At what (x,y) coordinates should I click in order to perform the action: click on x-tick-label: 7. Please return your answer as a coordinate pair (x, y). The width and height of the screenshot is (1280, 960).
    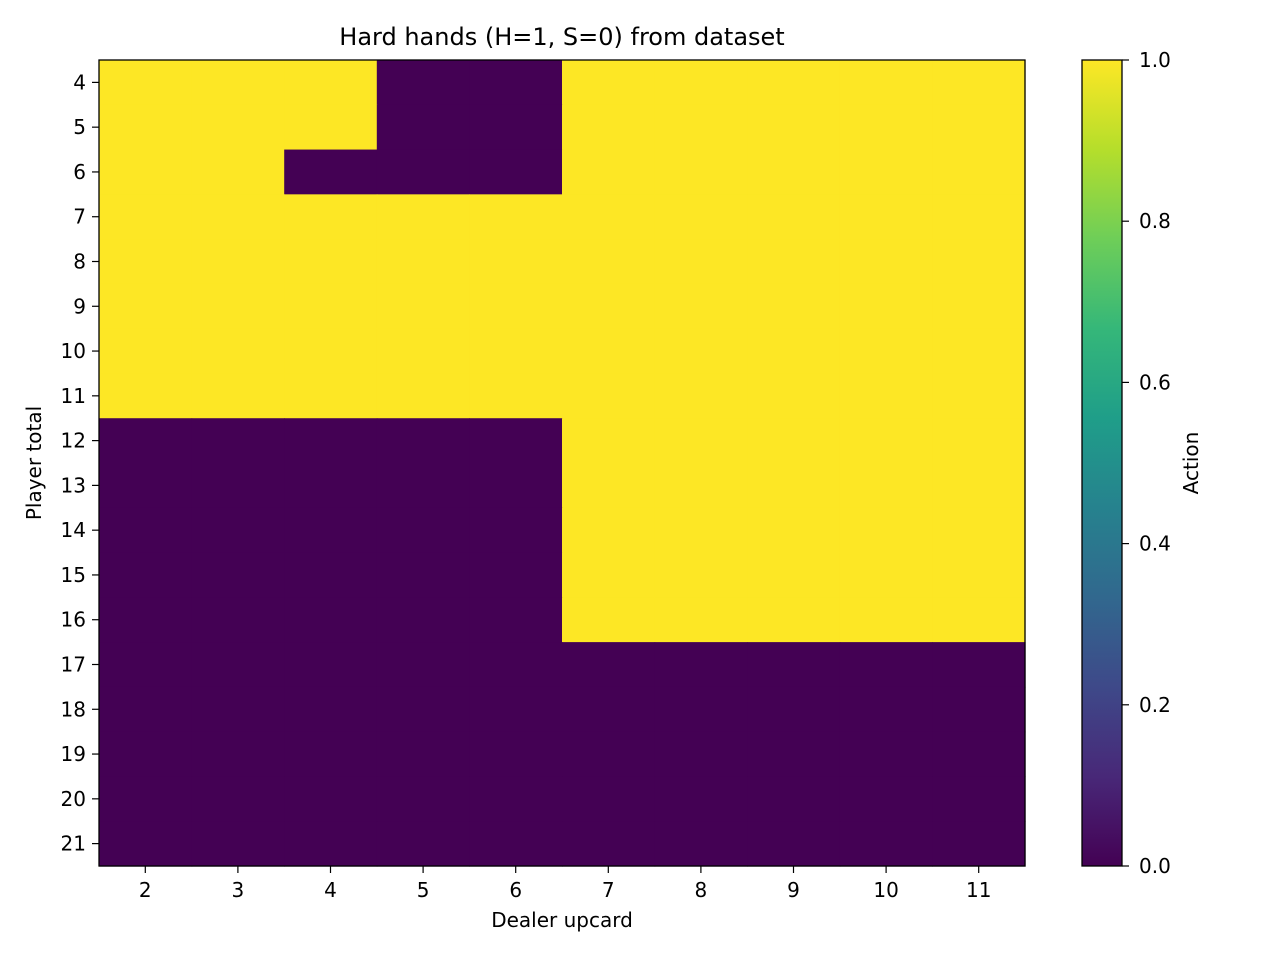
    Looking at the image, I should click on (608, 890).